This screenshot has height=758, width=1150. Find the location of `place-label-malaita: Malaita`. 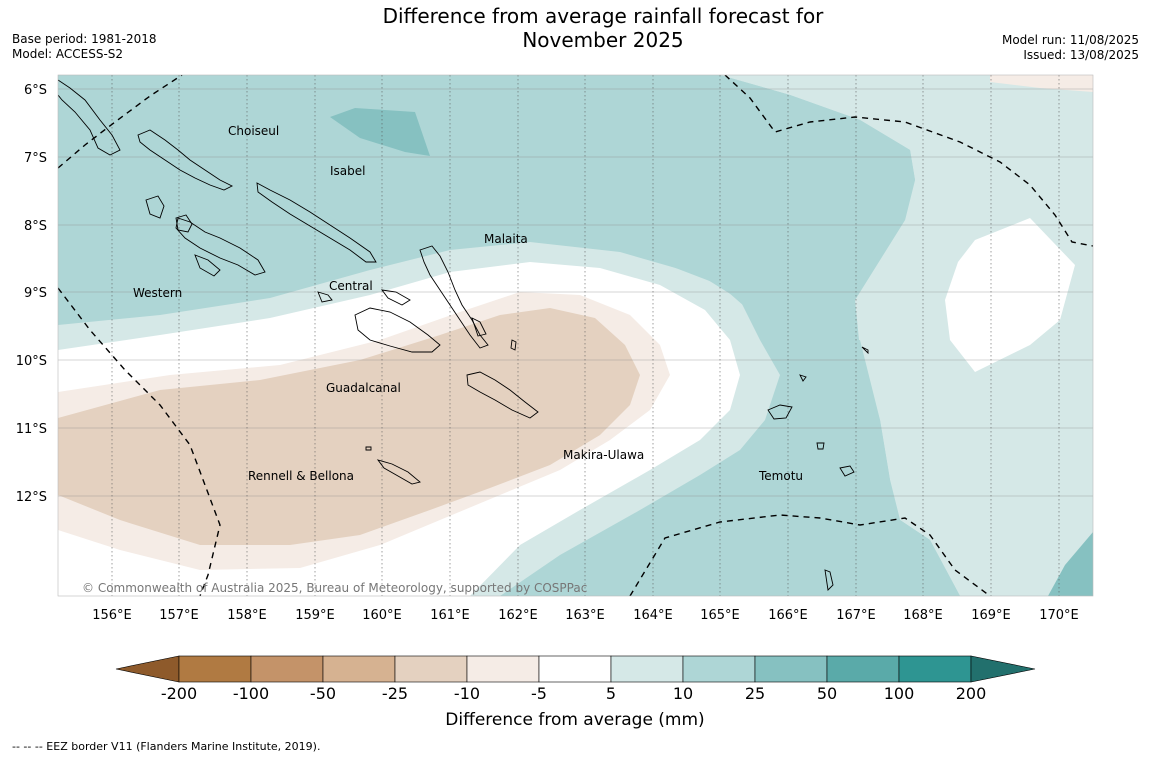

place-label-malaita: Malaita is located at coordinates (506, 239).